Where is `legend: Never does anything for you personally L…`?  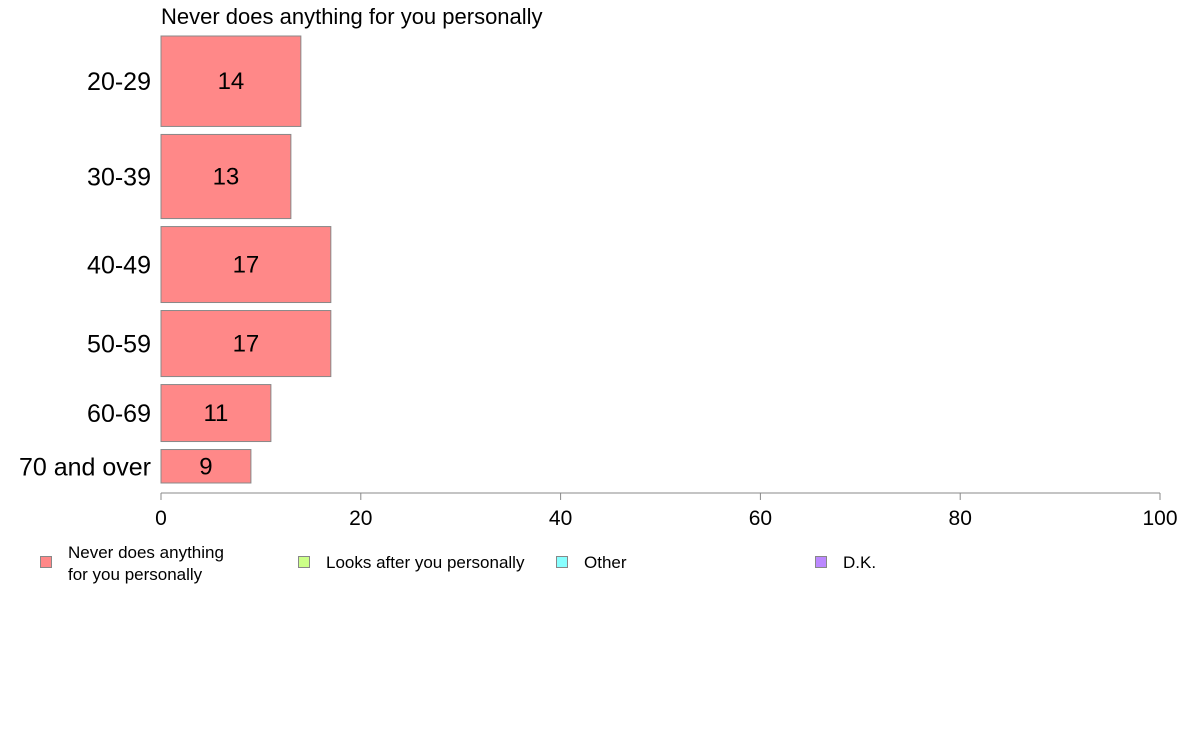
legend: Never does anything for you personally L… is located at coordinates (594, 567).